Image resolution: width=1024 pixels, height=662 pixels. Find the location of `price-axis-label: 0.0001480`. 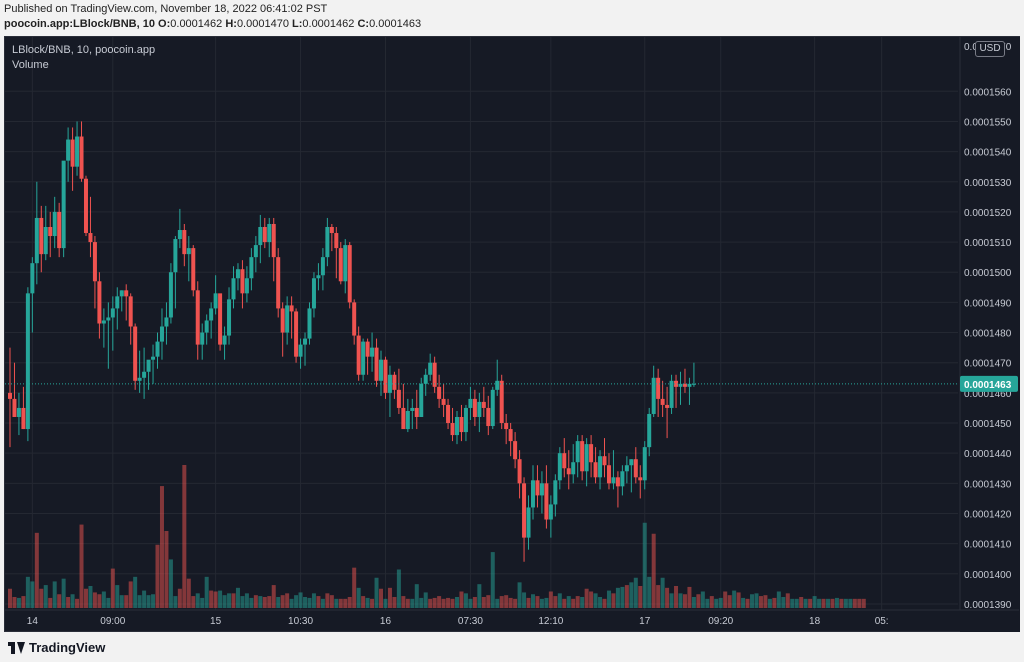

price-axis-label: 0.0001480 is located at coordinates (988, 334).